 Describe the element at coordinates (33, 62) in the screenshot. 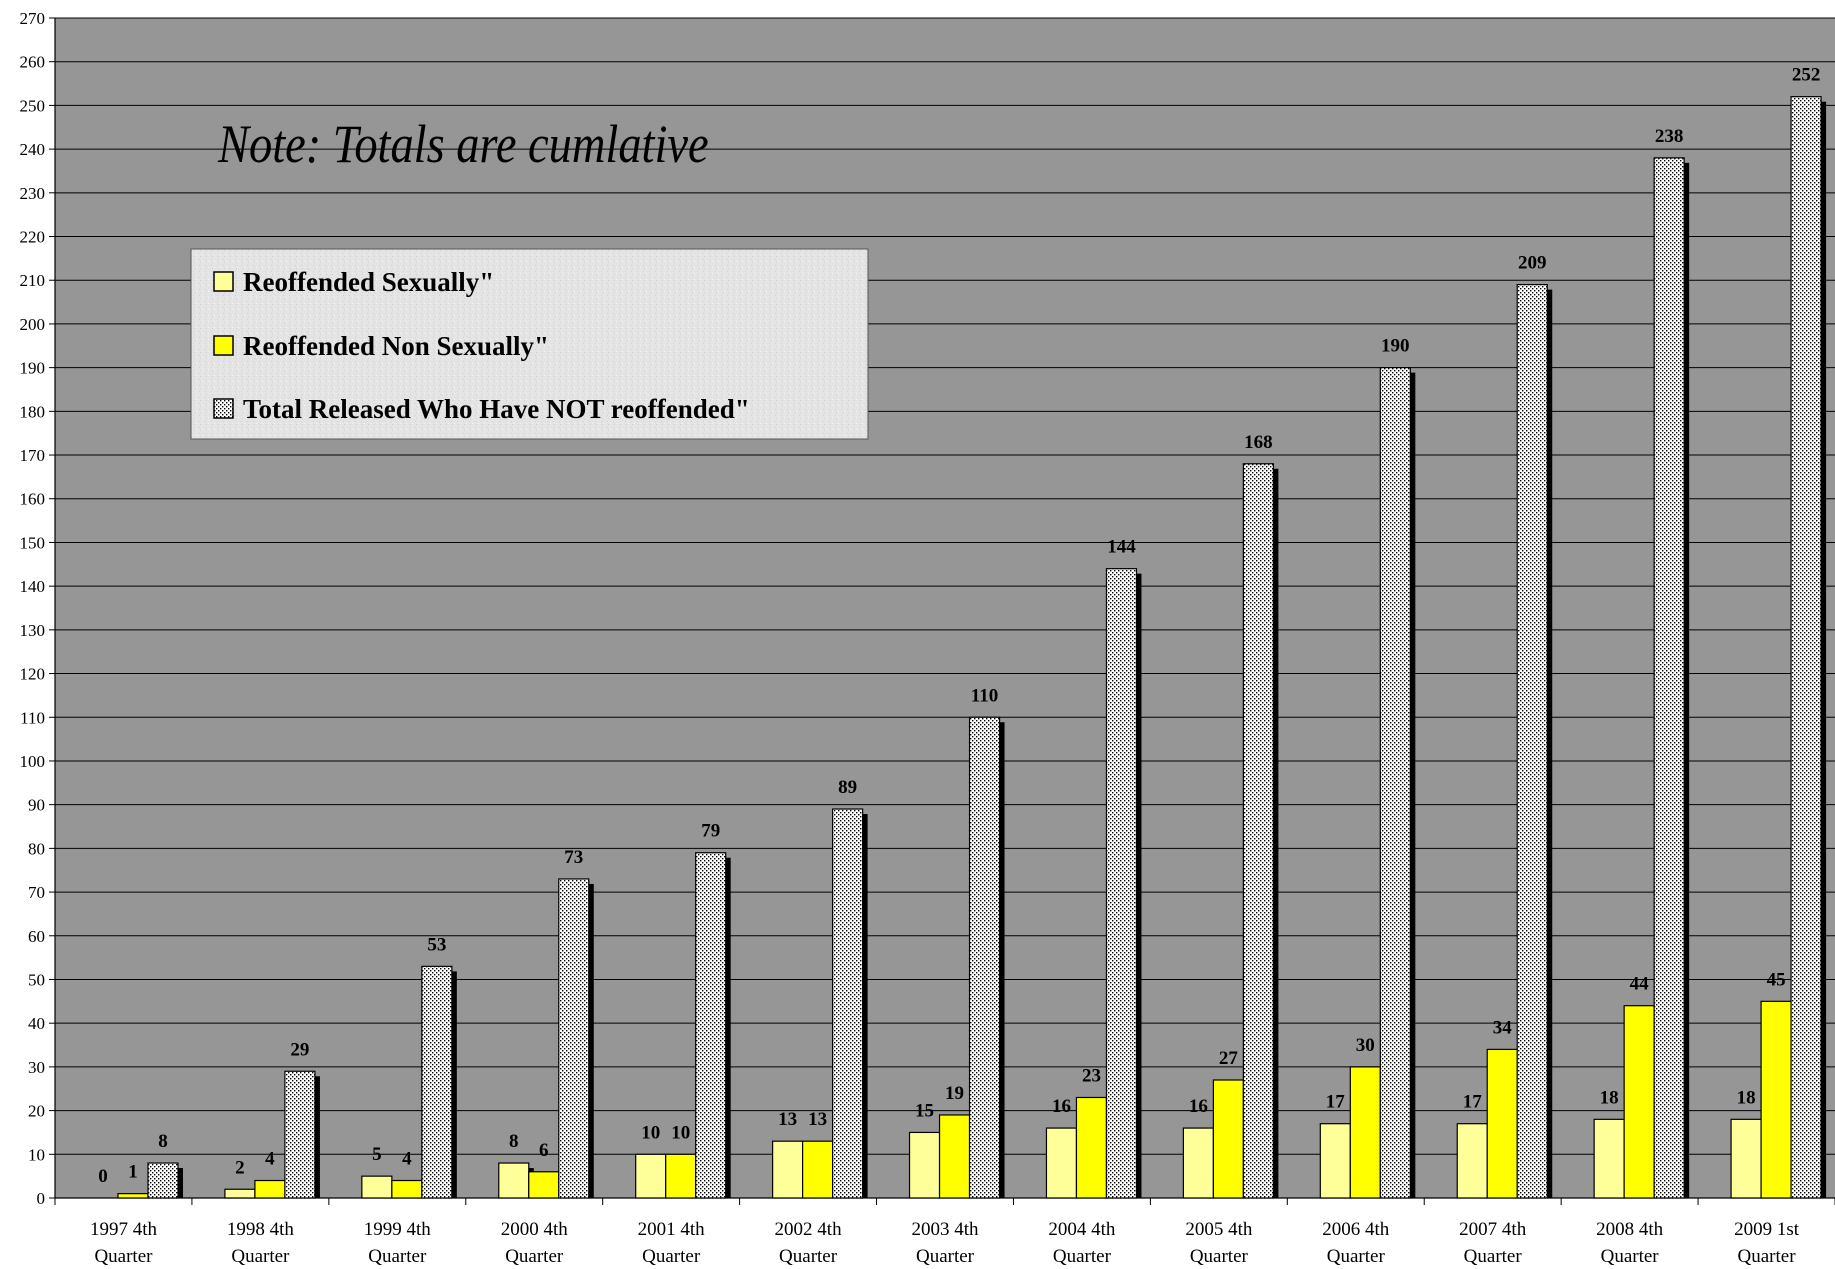

I see `y-tick-label: 260` at that location.